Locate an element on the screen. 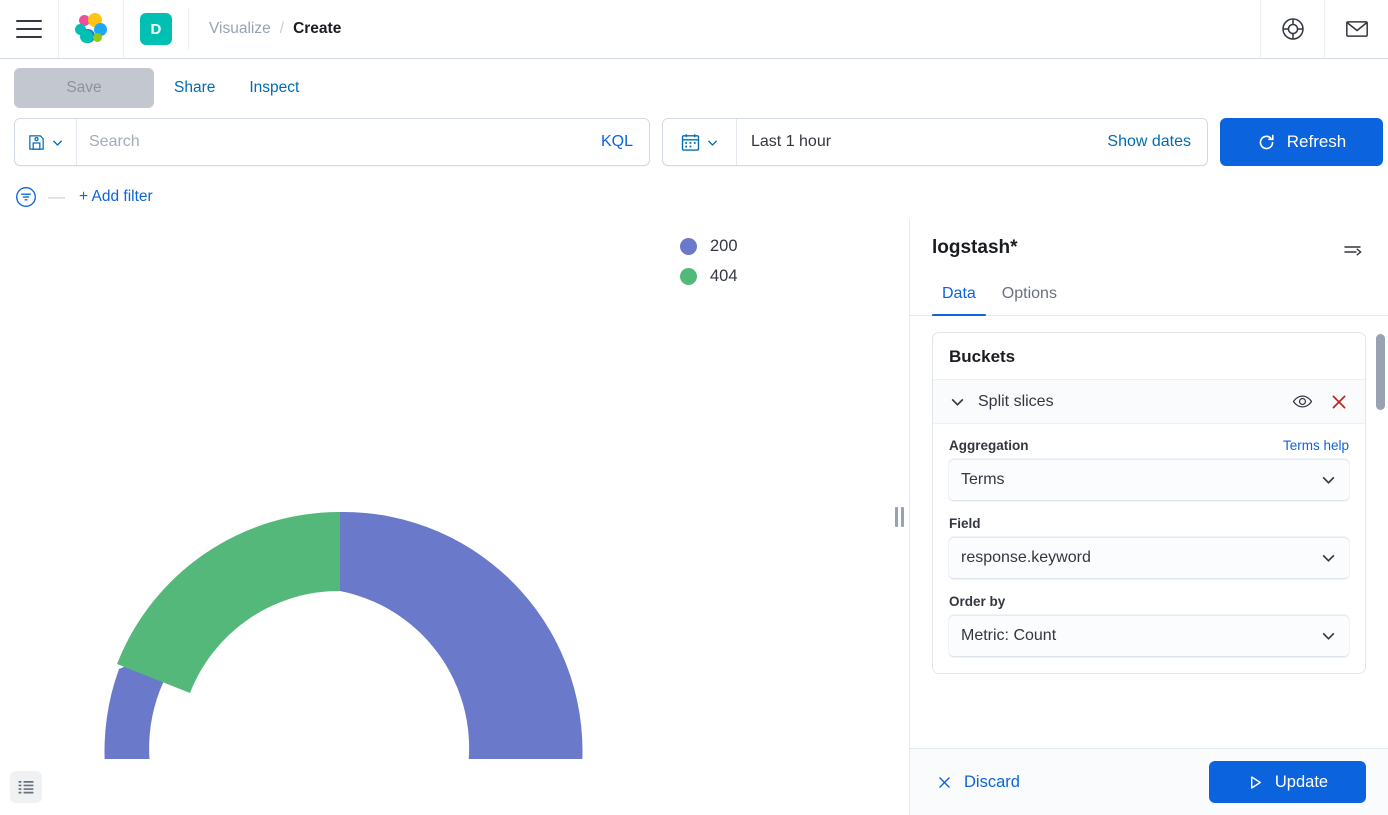 This screenshot has width=1388, height=815. avatar: D is located at coordinates (156, 29).